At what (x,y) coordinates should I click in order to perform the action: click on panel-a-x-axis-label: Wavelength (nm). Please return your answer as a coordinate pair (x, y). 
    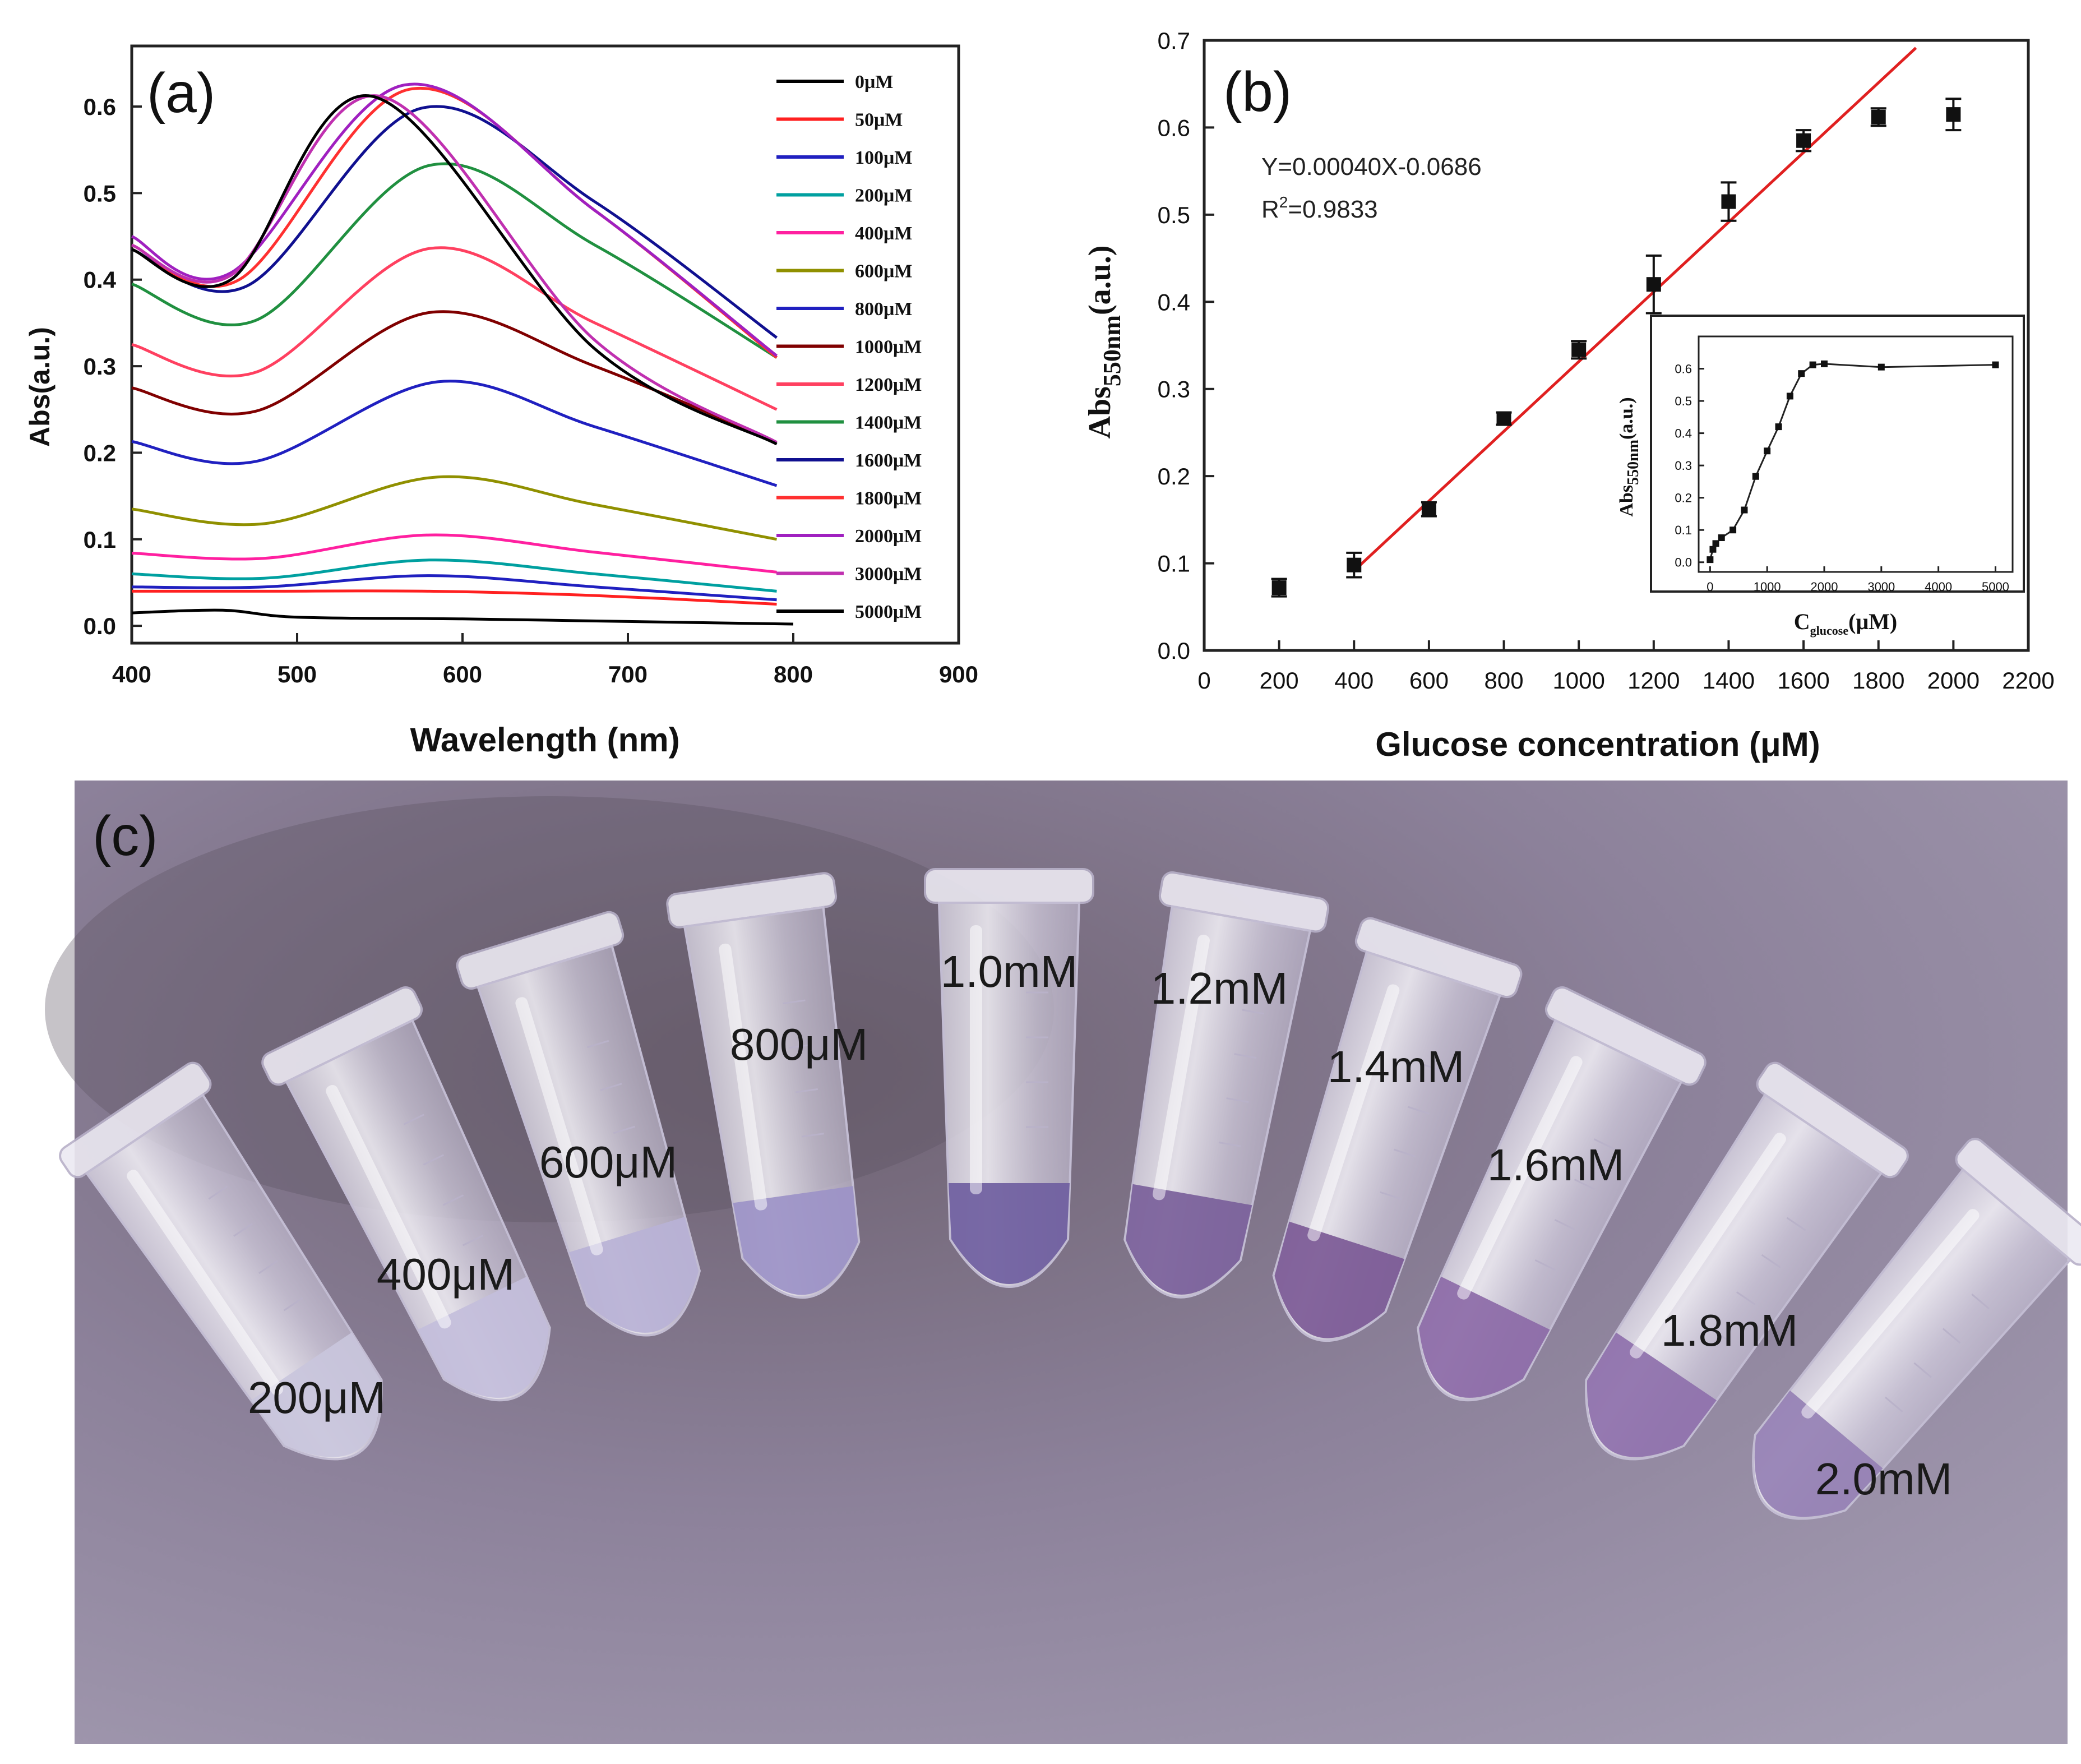
    Looking at the image, I should click on (544, 740).